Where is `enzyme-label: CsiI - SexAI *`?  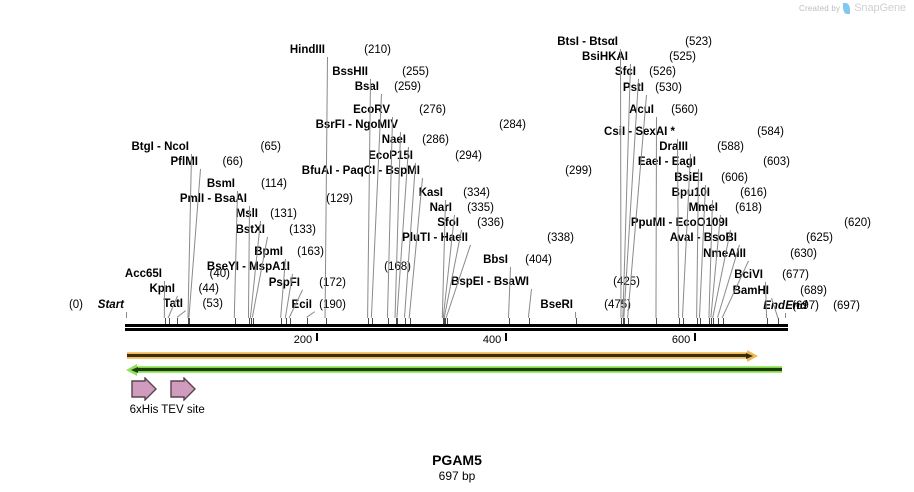 enzyme-label: CsiI - SexAI * is located at coordinates (639, 132).